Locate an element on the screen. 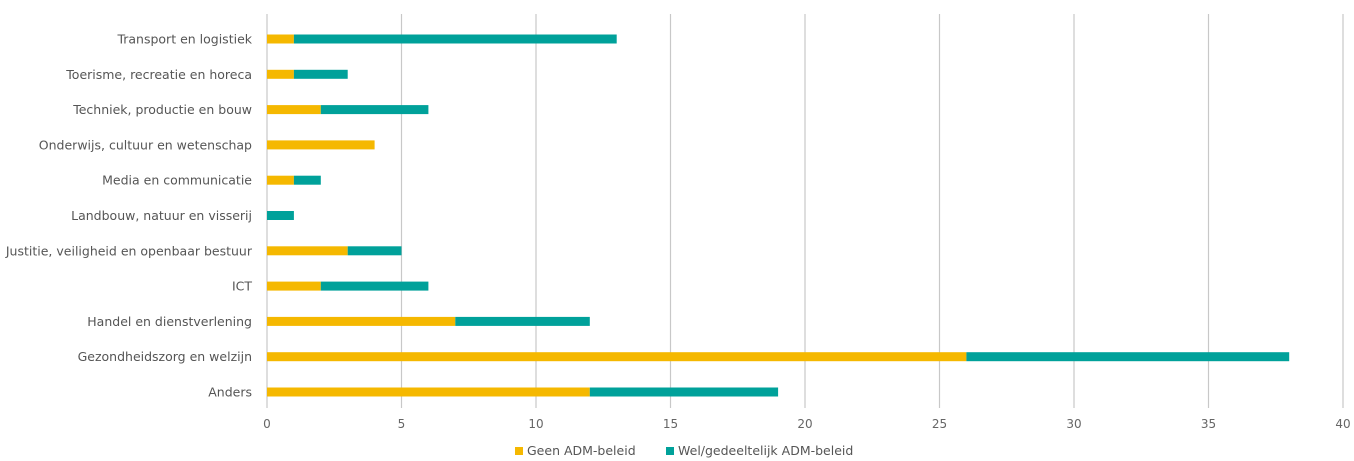 The height and width of the screenshot is (461, 1354). x-tick-label-40: 40 is located at coordinates (1342, 424).